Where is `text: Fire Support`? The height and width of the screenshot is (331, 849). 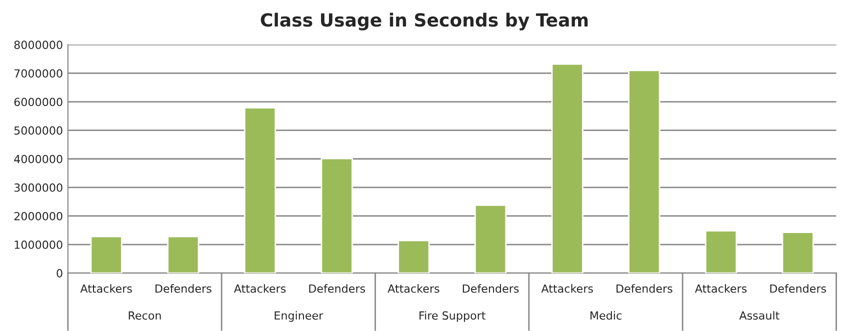 text: Fire Support is located at coordinates (453, 316).